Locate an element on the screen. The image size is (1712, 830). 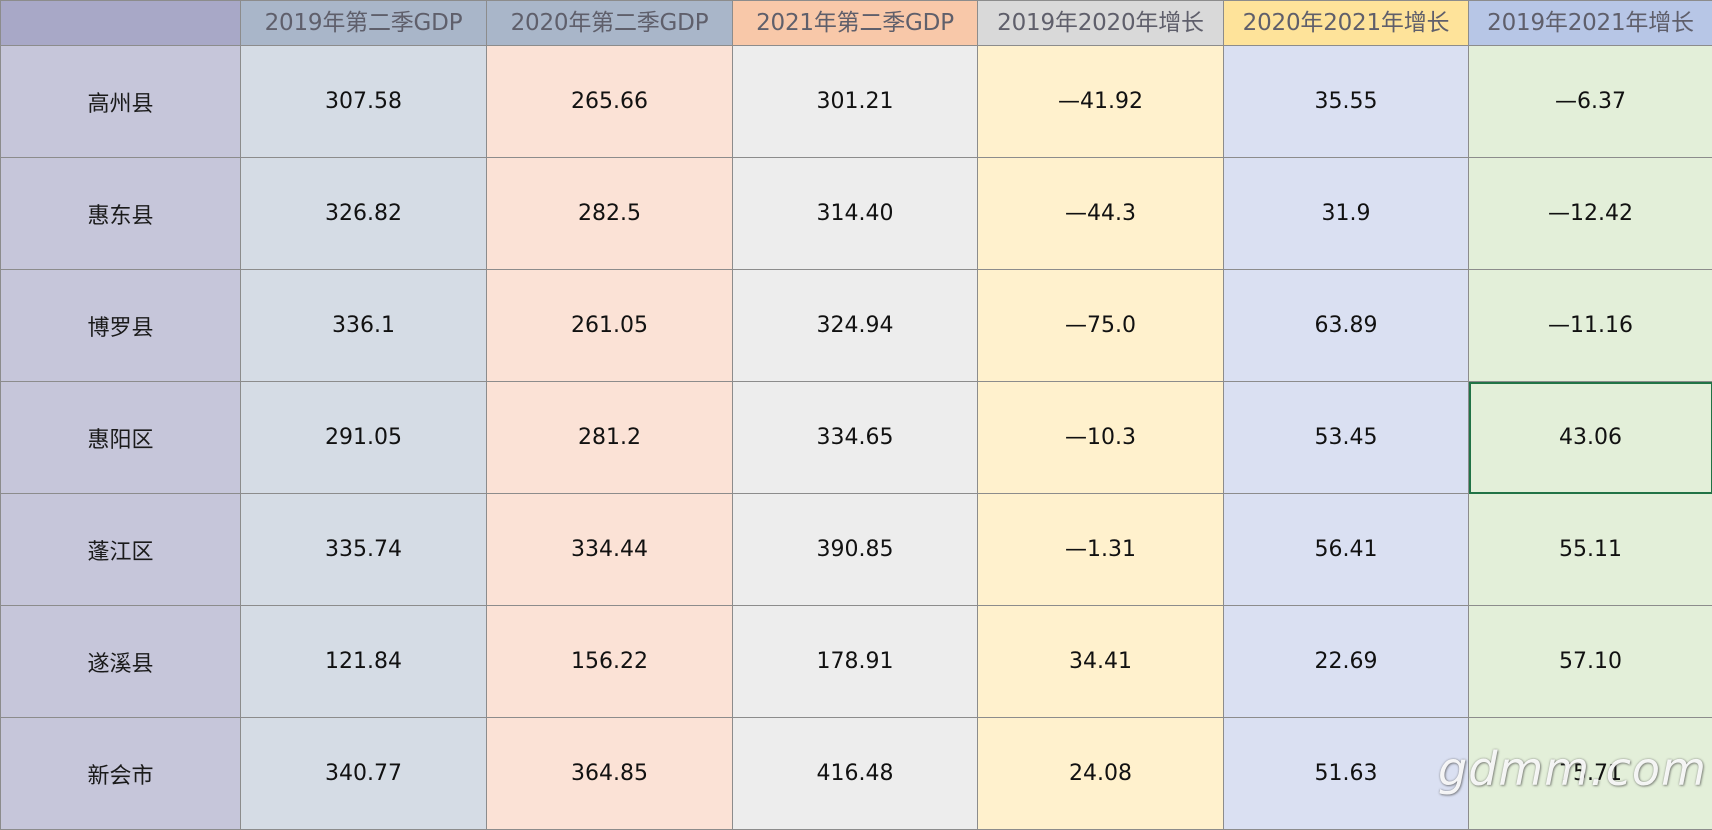
table-cell: 178.91 is located at coordinates (855, 661).